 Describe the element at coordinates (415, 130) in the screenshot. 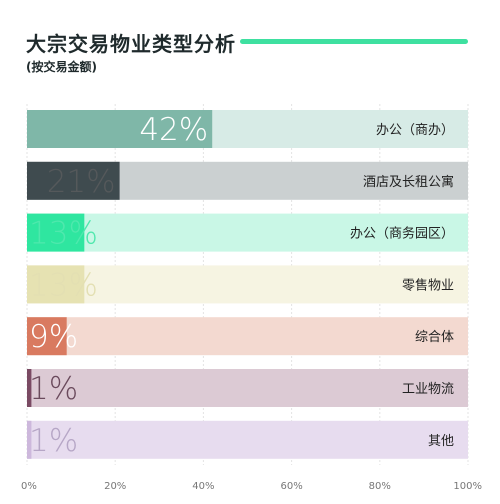

I see `category-label: 办公（商办）` at that location.